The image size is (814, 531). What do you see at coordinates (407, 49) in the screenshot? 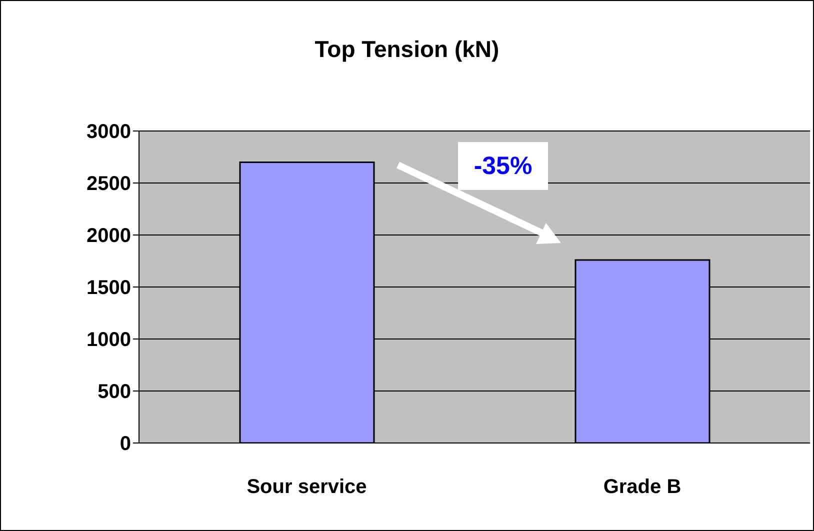
I see `chart-title: Top Tension (kN)` at bounding box center [407, 49].